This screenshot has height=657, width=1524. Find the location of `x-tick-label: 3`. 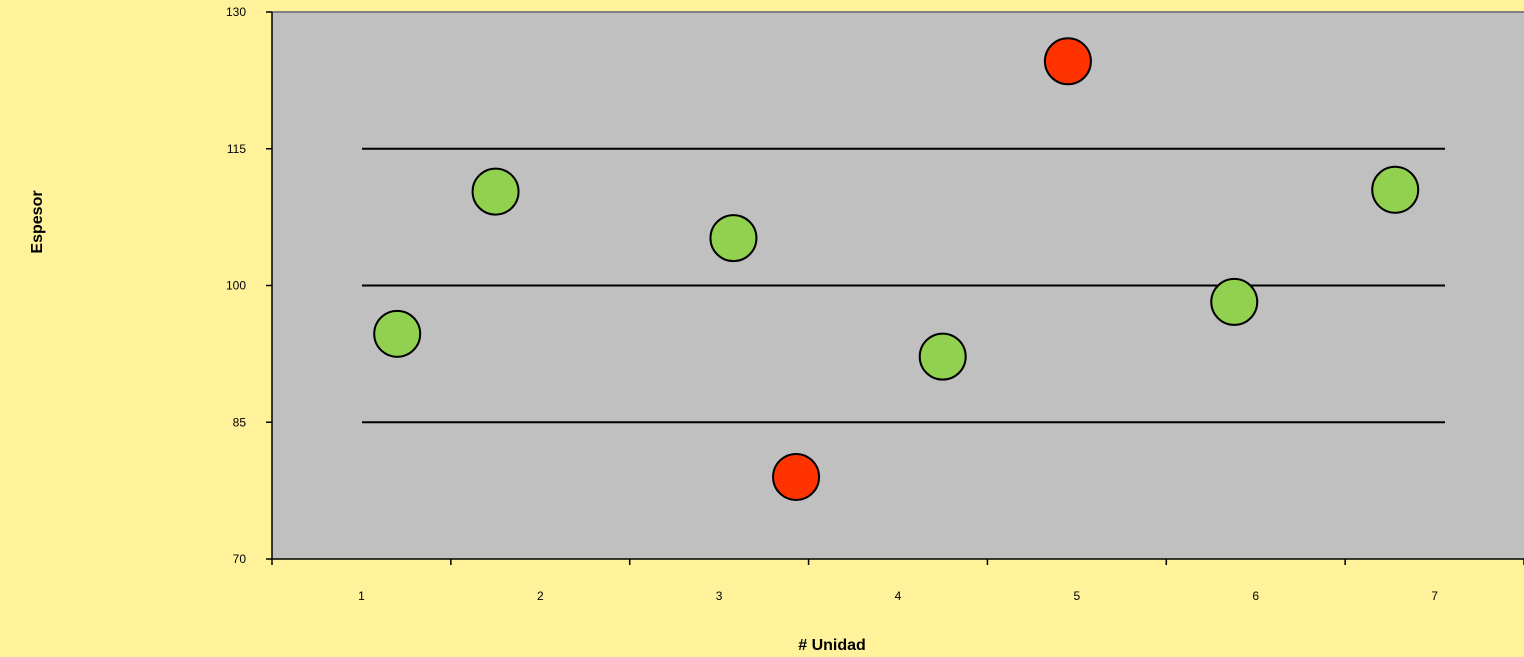

x-tick-label: 3 is located at coordinates (719, 596).